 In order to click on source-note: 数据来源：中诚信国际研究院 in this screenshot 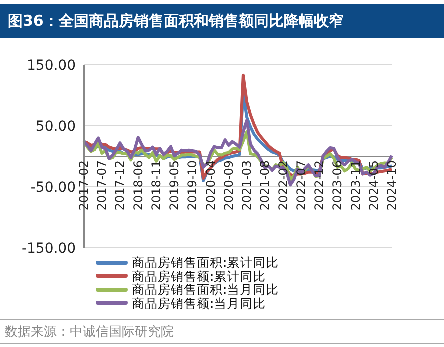, I will do `click(89, 332)`.